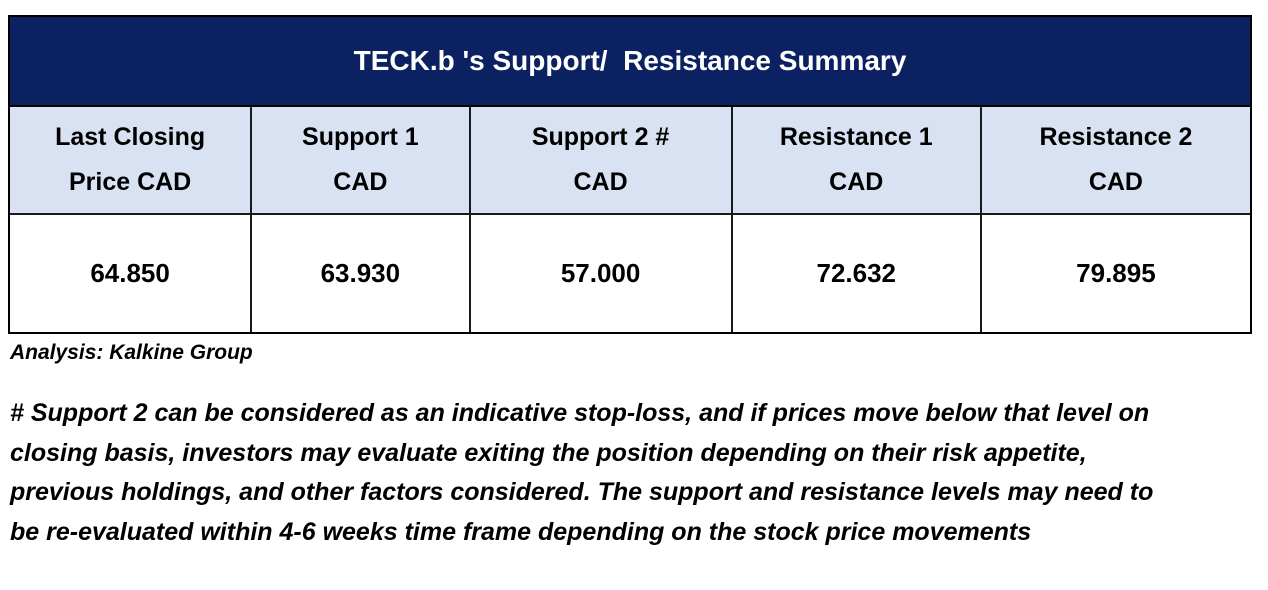 This screenshot has width=1268, height=590. What do you see at coordinates (131, 160) in the screenshot?
I see `header-cell-last-closing-price: Last Closing Price CAD` at bounding box center [131, 160].